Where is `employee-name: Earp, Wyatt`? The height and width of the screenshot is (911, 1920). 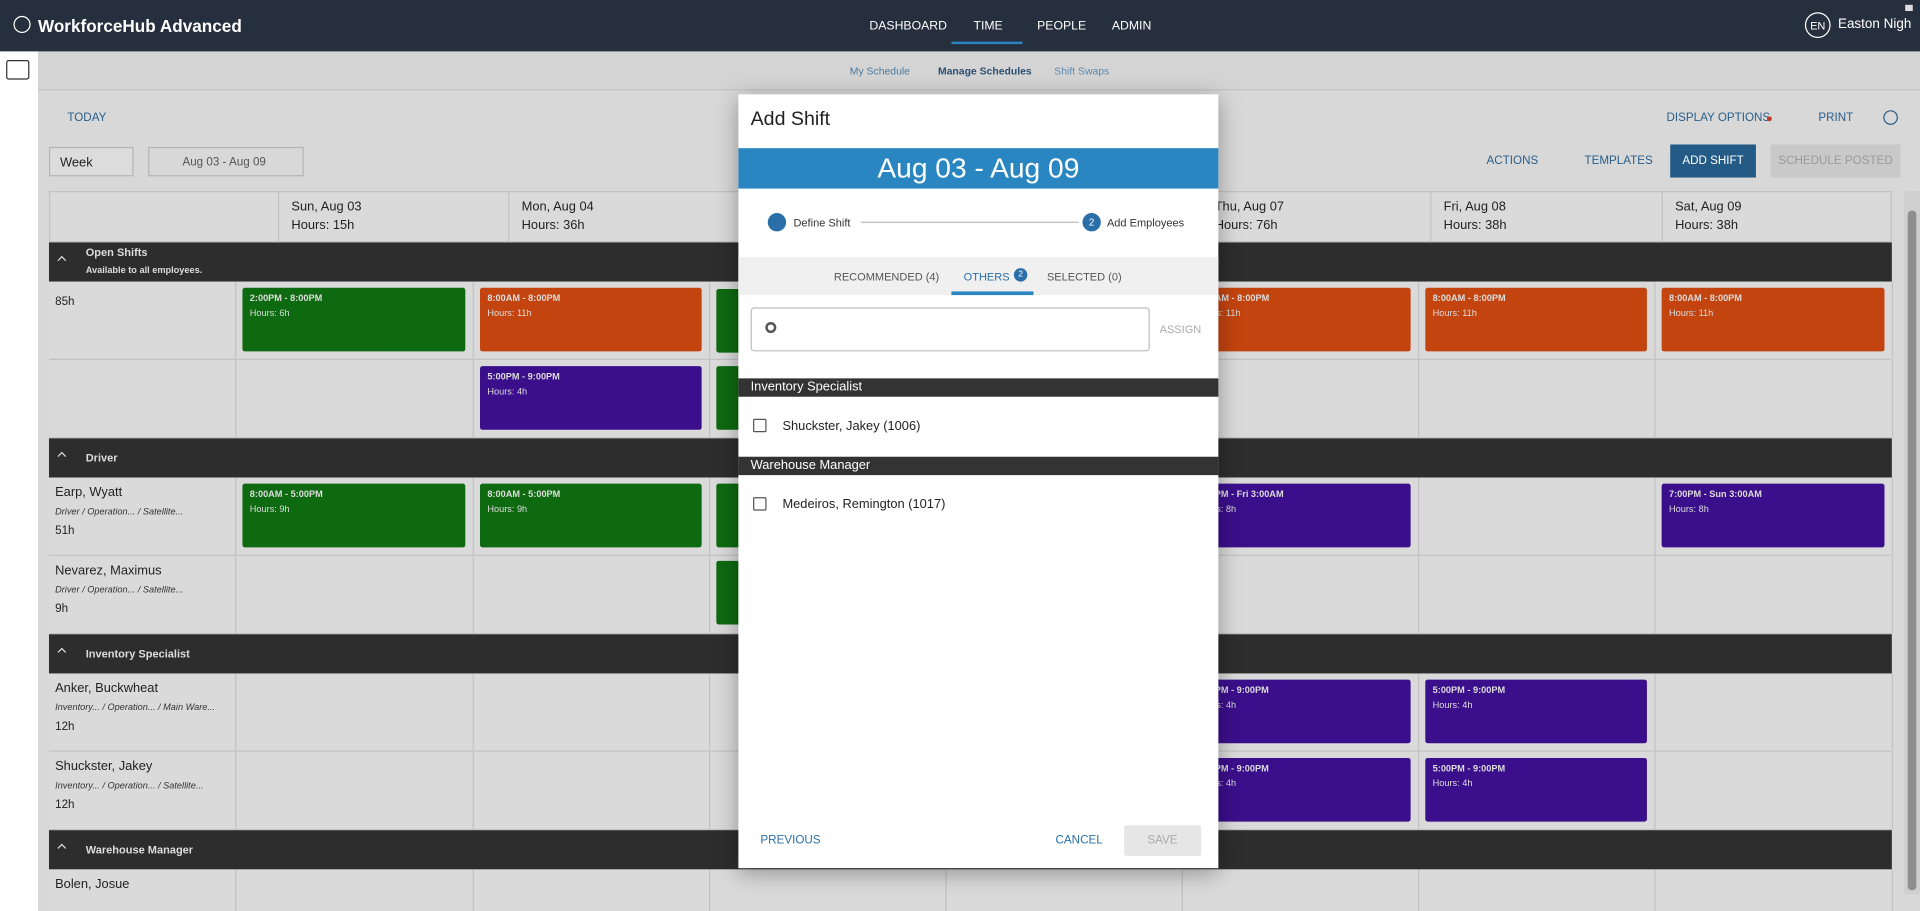 employee-name: Earp, Wyatt is located at coordinates (89, 492).